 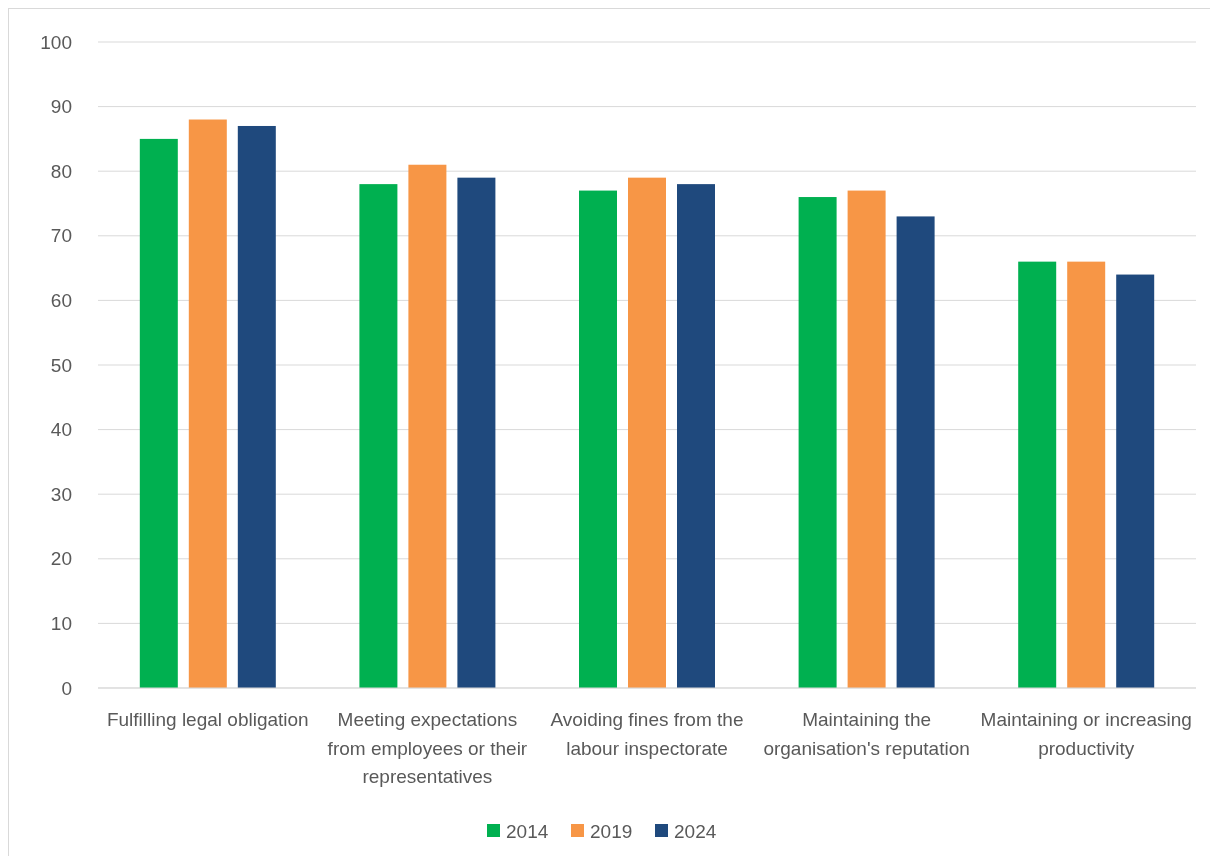 I want to click on x-tick-label: Maintaining or increasing productivity, so click(x=1086, y=734).